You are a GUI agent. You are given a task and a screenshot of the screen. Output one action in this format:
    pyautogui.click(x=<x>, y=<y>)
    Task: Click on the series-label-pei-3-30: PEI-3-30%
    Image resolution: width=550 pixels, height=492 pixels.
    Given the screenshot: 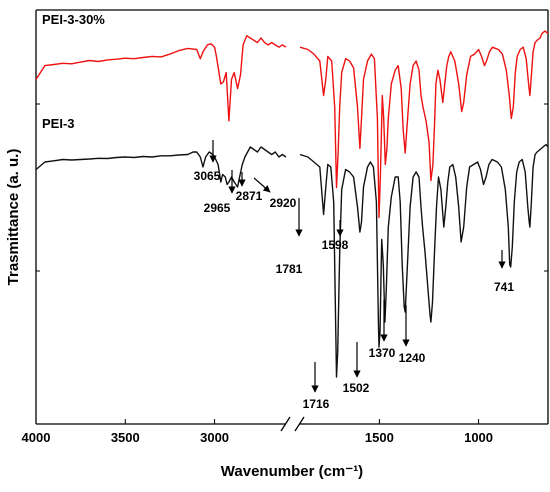 What is the action you would take?
    pyautogui.click(x=73, y=19)
    